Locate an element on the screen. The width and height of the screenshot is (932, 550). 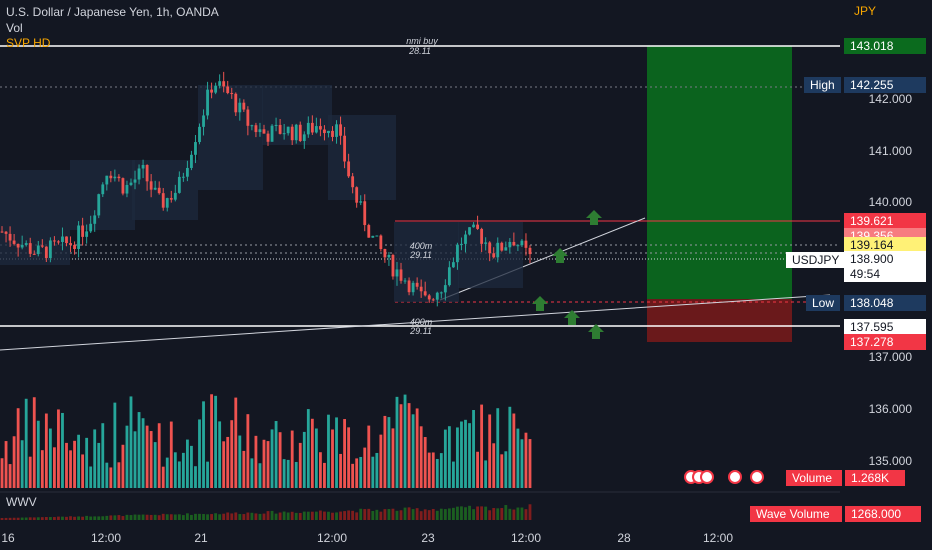
svp-indicator-label: SVP HD is located at coordinates (28, 43).